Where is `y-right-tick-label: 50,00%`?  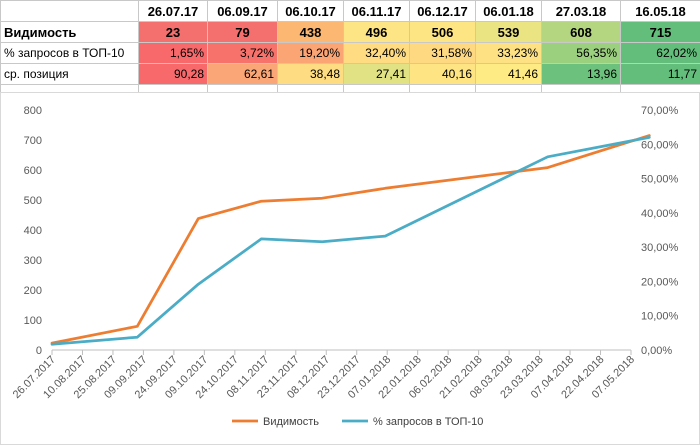 y-right-tick-label: 50,00% is located at coordinates (660, 180).